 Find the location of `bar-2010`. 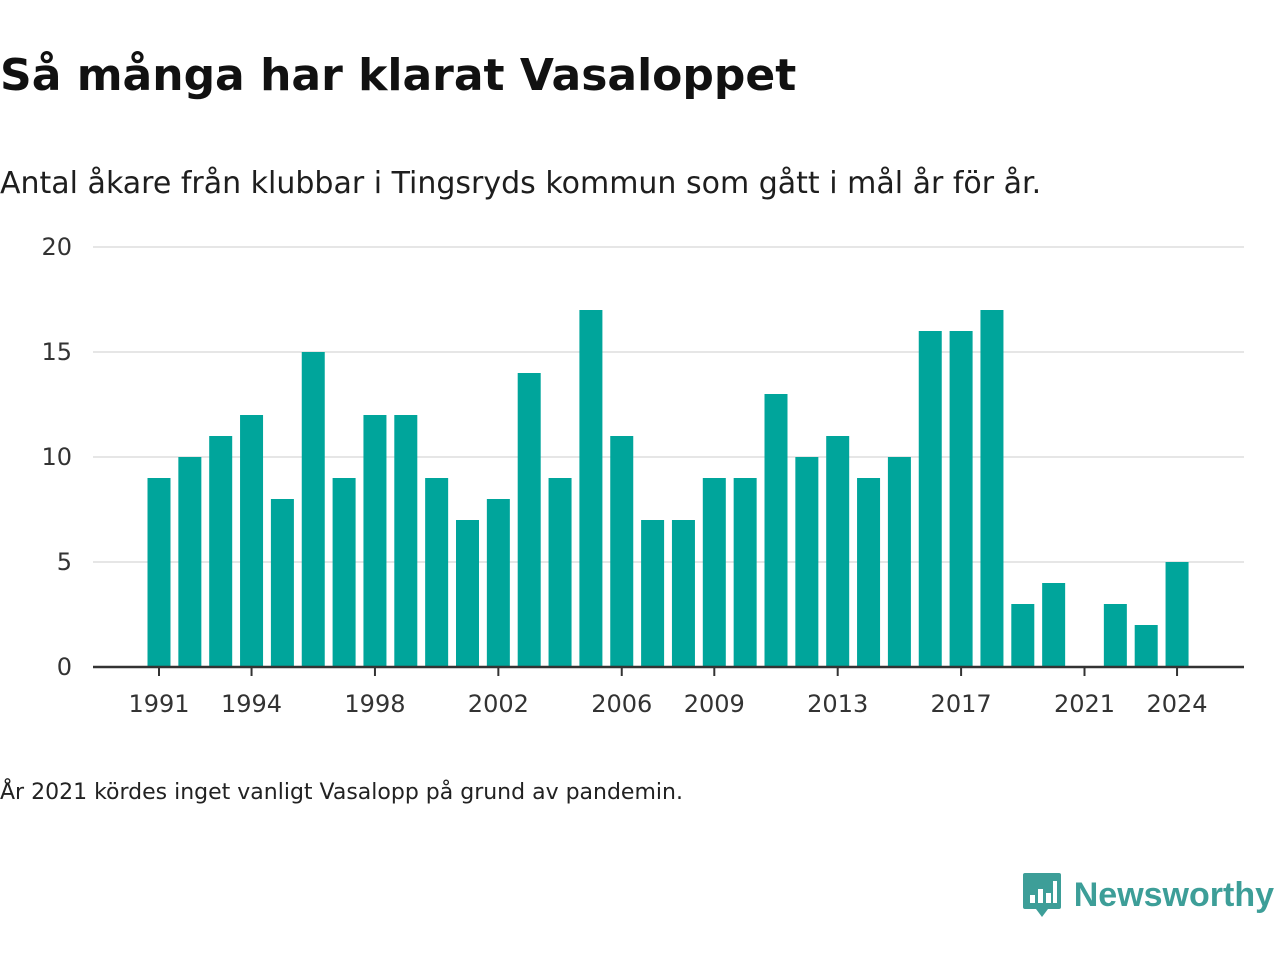

bar-2010 is located at coordinates (745, 572).